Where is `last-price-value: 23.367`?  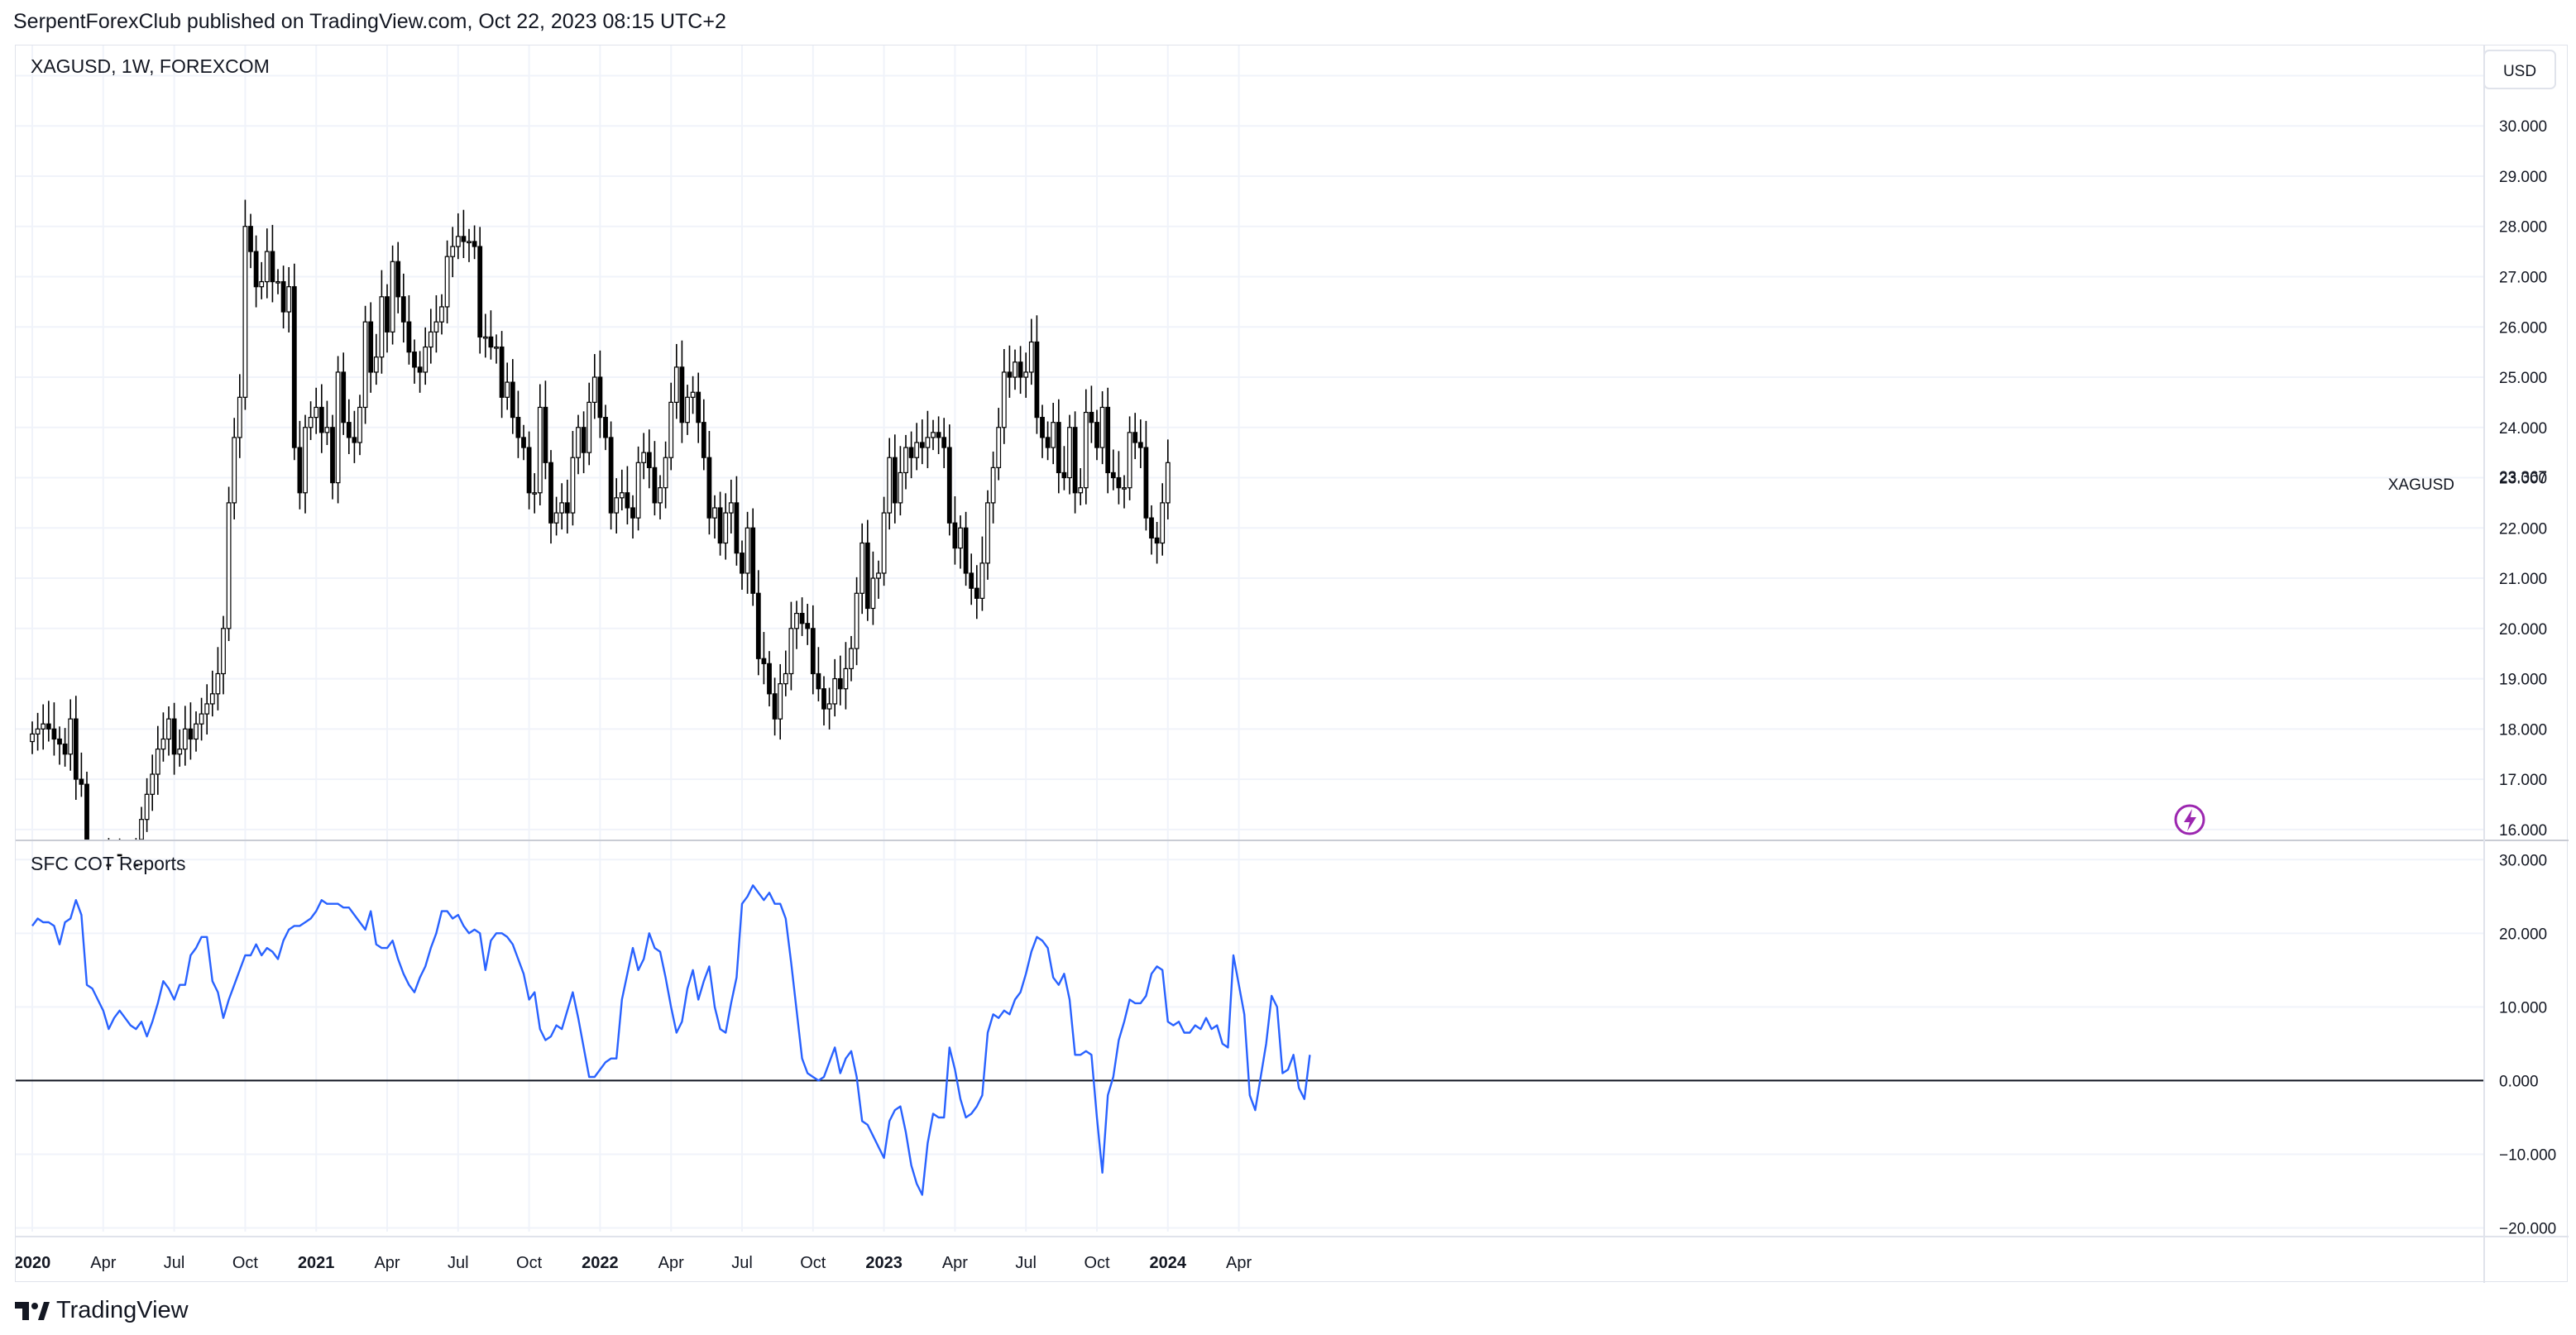 last-price-value: 23.367 is located at coordinates (2523, 478).